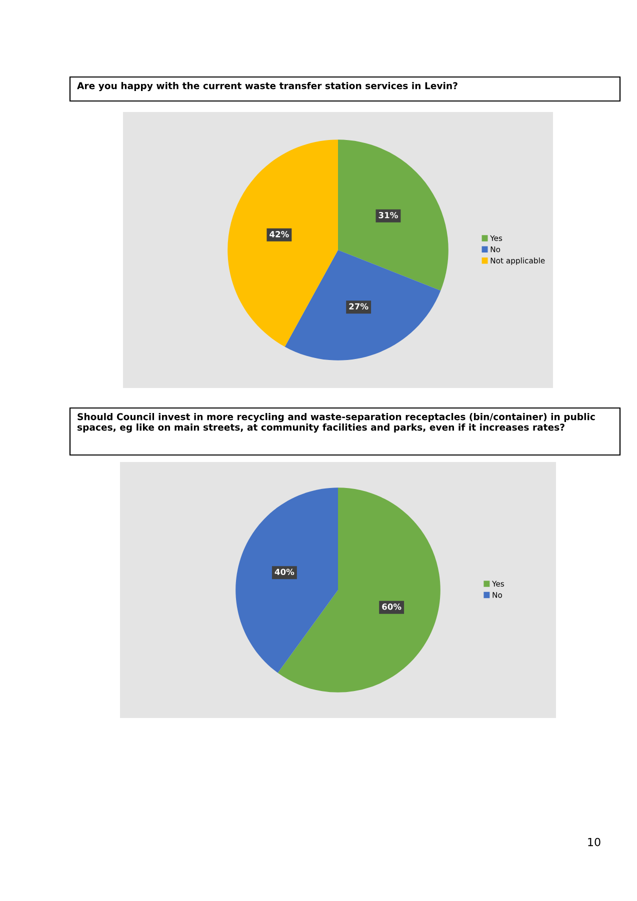  I want to click on data-label: 60%, so click(392, 607).